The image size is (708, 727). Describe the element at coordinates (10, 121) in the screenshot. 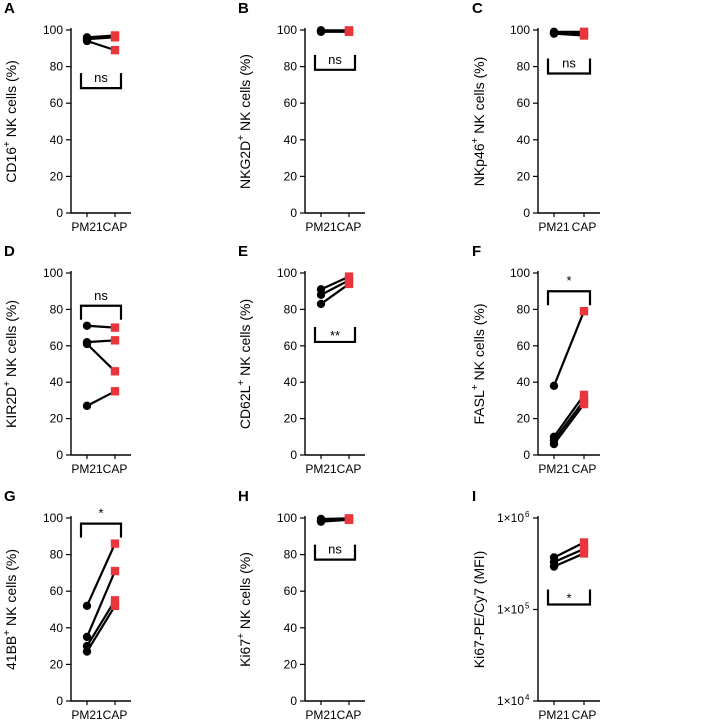

I see `y-axis-title: CD16+ NK cells (%)` at that location.